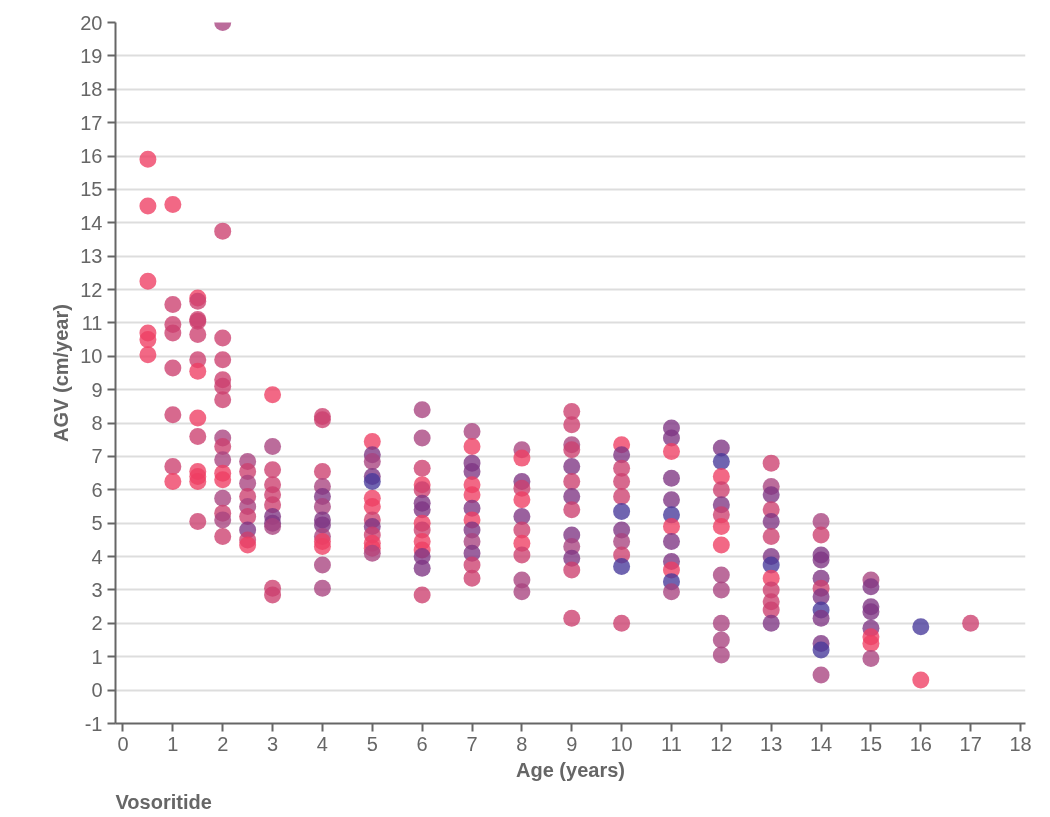  I want to click on x-tick-label: 13, so click(771, 743).